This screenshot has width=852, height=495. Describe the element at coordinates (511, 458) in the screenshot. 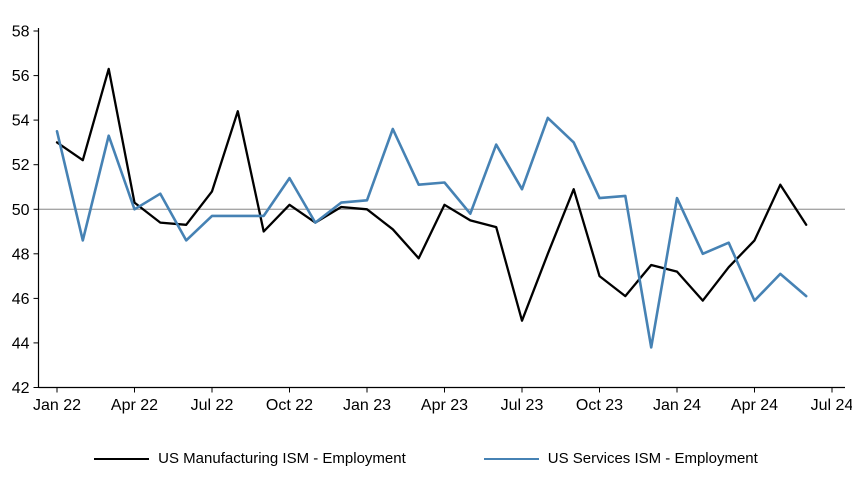

I see `services-line-sample-icon` at that location.